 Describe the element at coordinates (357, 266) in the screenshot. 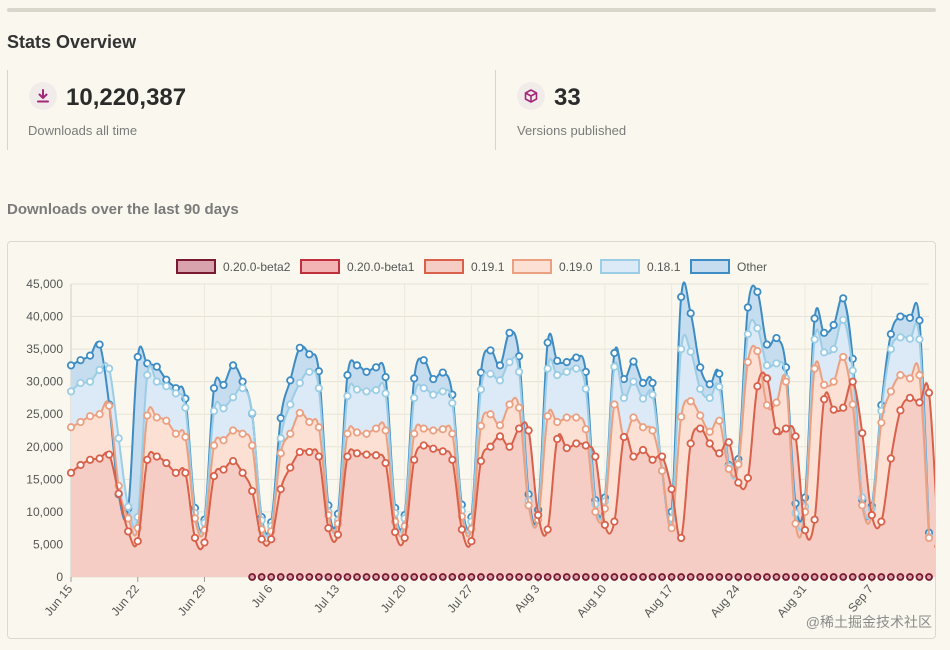

I see `legend-item: 0.20.0-beta1` at that location.